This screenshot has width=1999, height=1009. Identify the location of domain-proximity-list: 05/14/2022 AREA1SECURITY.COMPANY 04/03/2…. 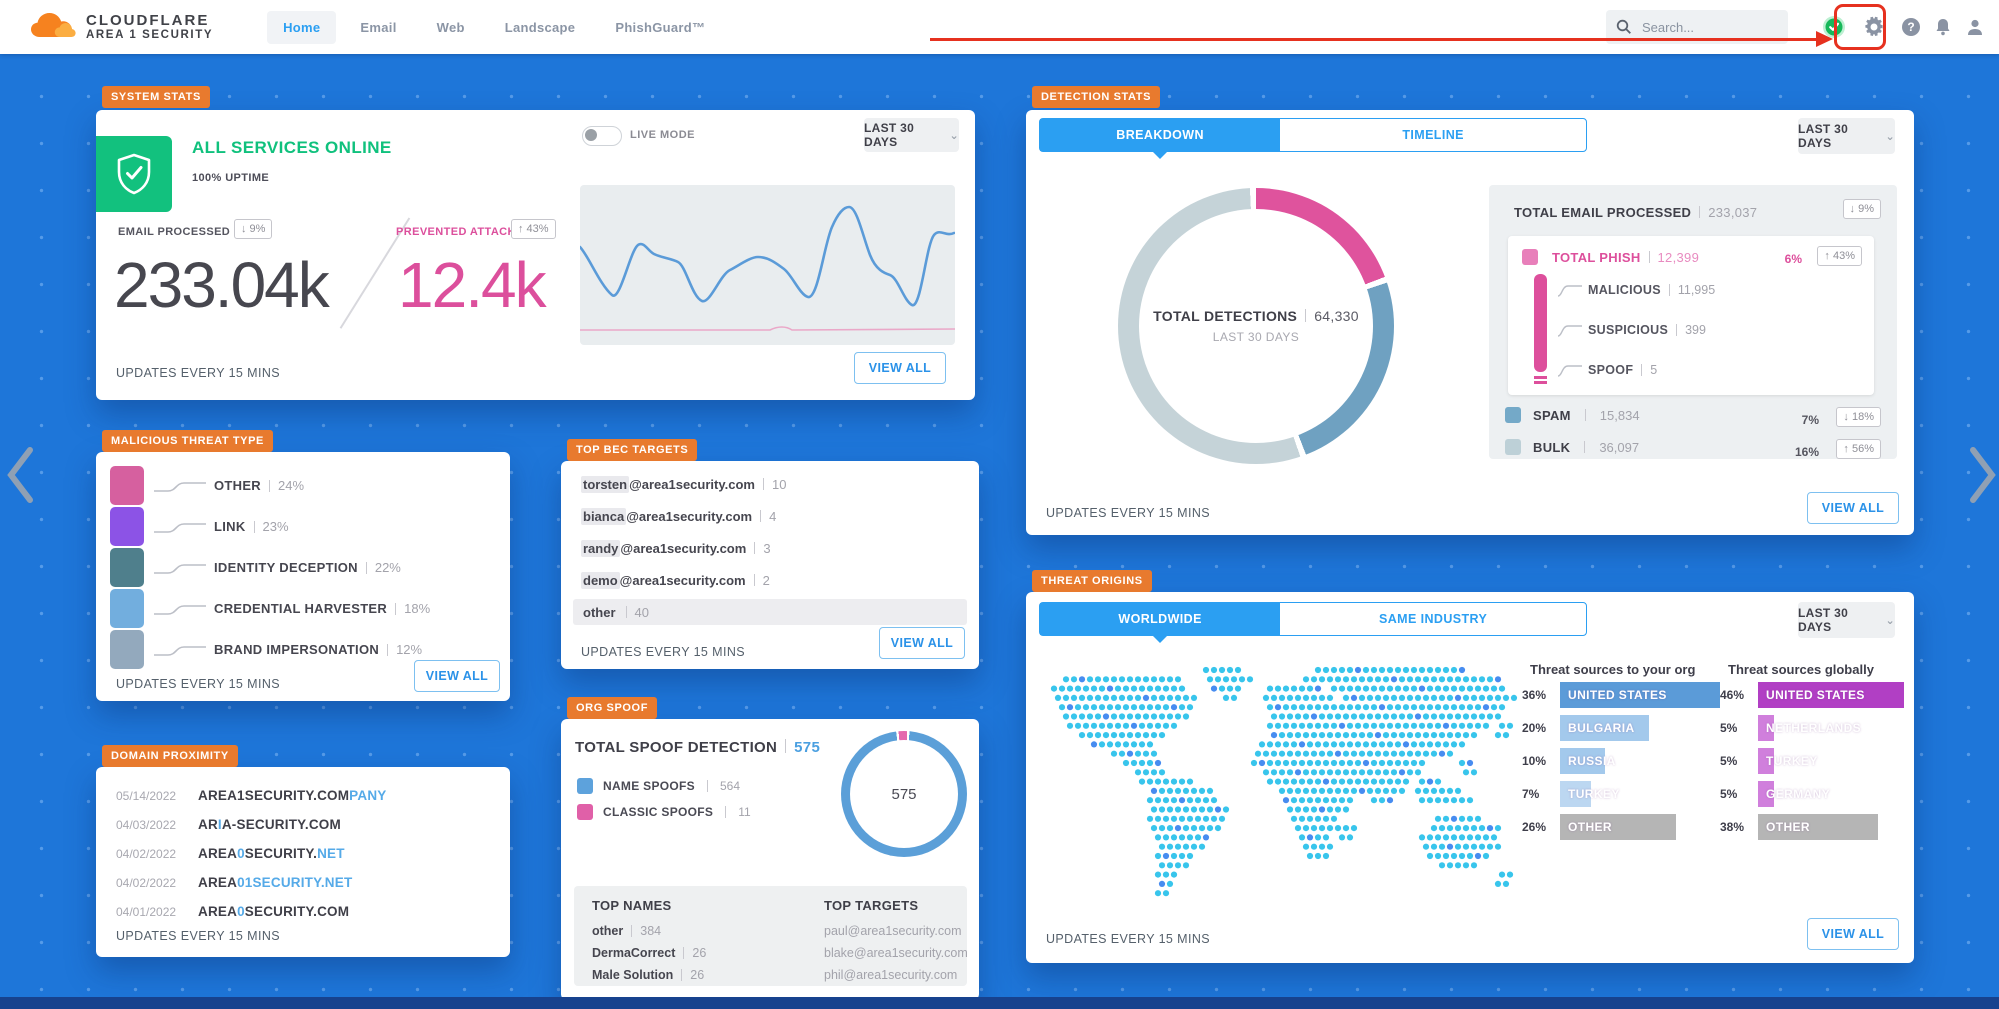
(251, 853).